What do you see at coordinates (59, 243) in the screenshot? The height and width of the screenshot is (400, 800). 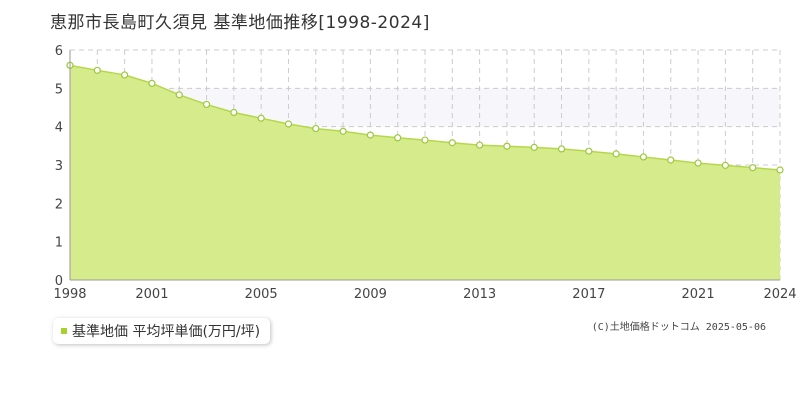 I see `y-tick-label: 1` at bounding box center [59, 243].